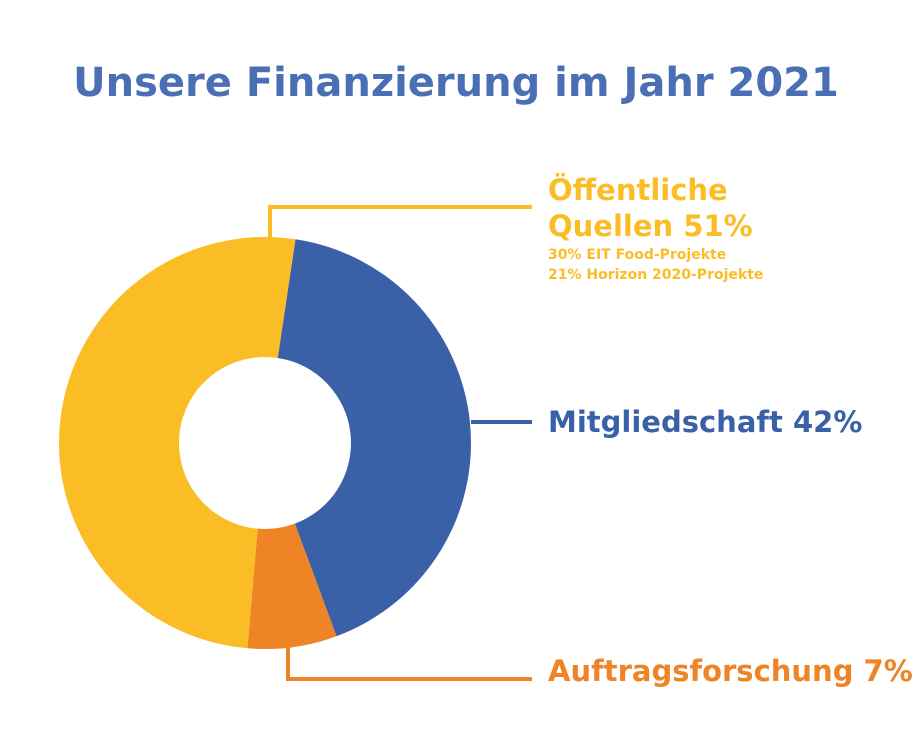  I want to click on chart-title: Unsere Finanzierung im Jahr 2021, so click(456, 83).